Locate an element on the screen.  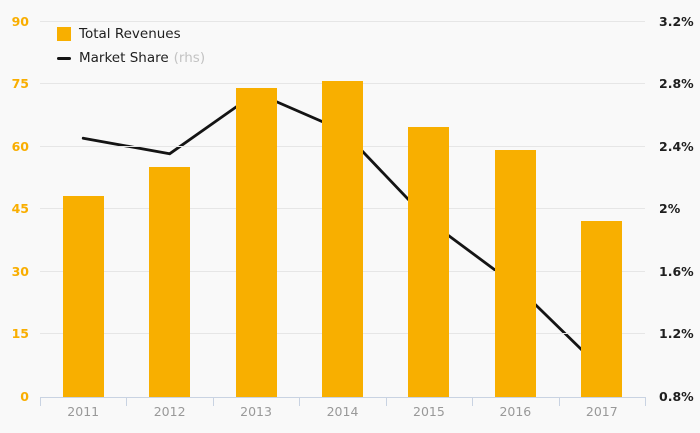
legend-item-total-revenues: Total Revenues is located at coordinates (131, 34).